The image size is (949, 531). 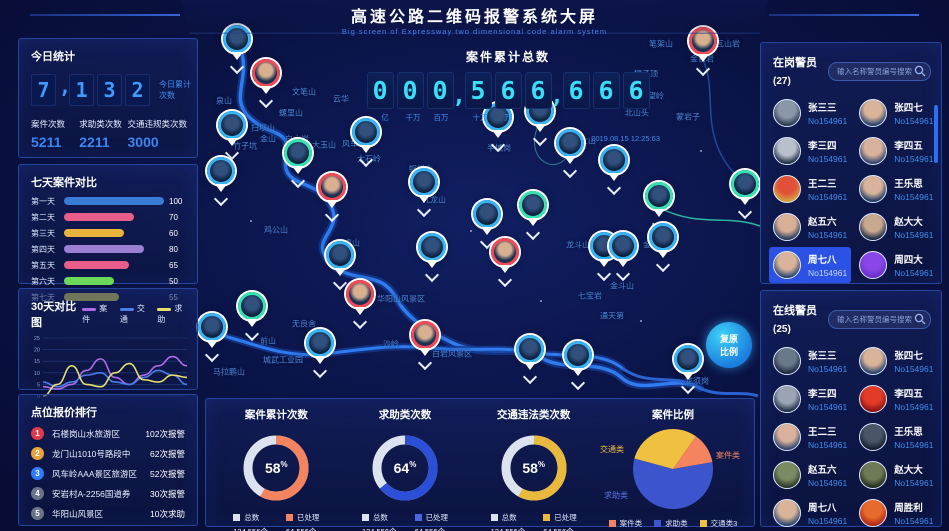 I want to click on on-duty-scrollbar, so click(x=936, y=134).